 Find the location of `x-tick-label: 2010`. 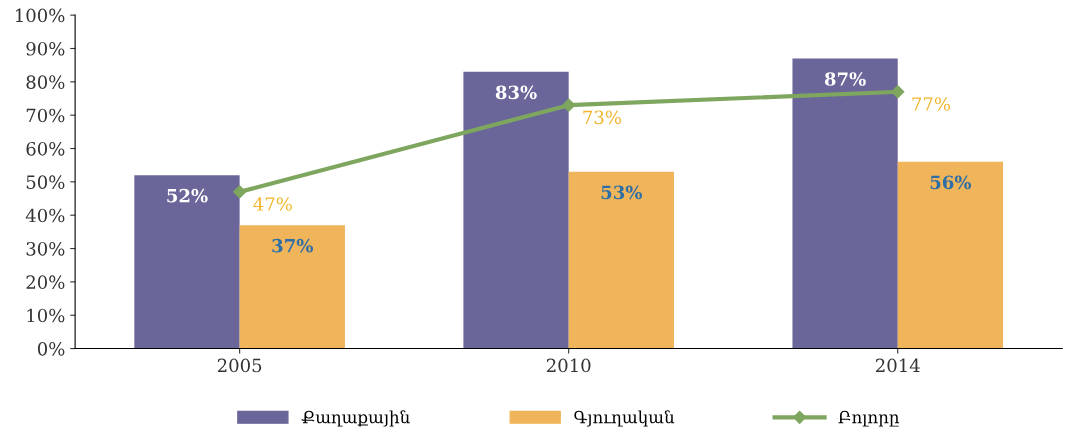

x-tick-label: 2010 is located at coordinates (568, 365).